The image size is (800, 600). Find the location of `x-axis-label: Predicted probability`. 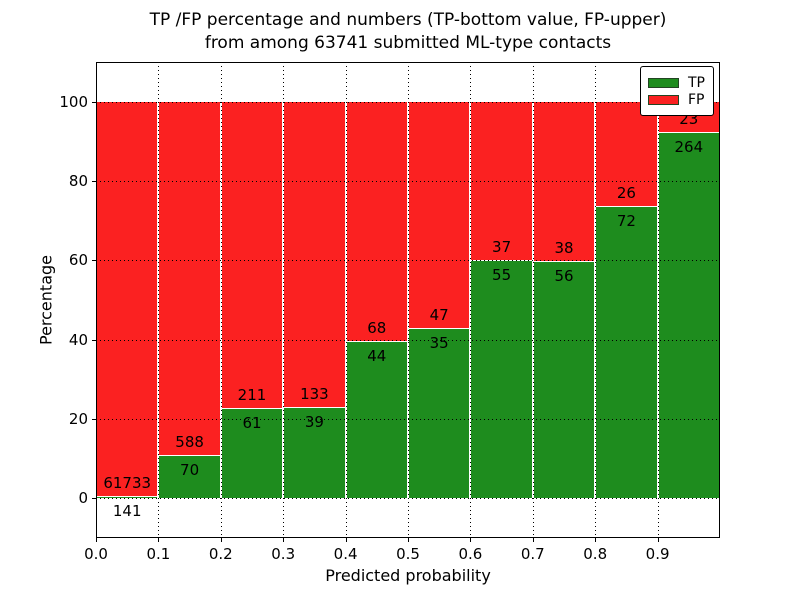

x-axis-label: Predicted probability is located at coordinates (408, 575).